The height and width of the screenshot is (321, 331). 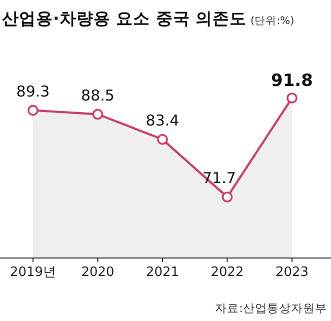 What do you see at coordinates (124, 18) in the screenshot?
I see `title: 산업용·차량용 요소 중국 의존도` at bounding box center [124, 18].